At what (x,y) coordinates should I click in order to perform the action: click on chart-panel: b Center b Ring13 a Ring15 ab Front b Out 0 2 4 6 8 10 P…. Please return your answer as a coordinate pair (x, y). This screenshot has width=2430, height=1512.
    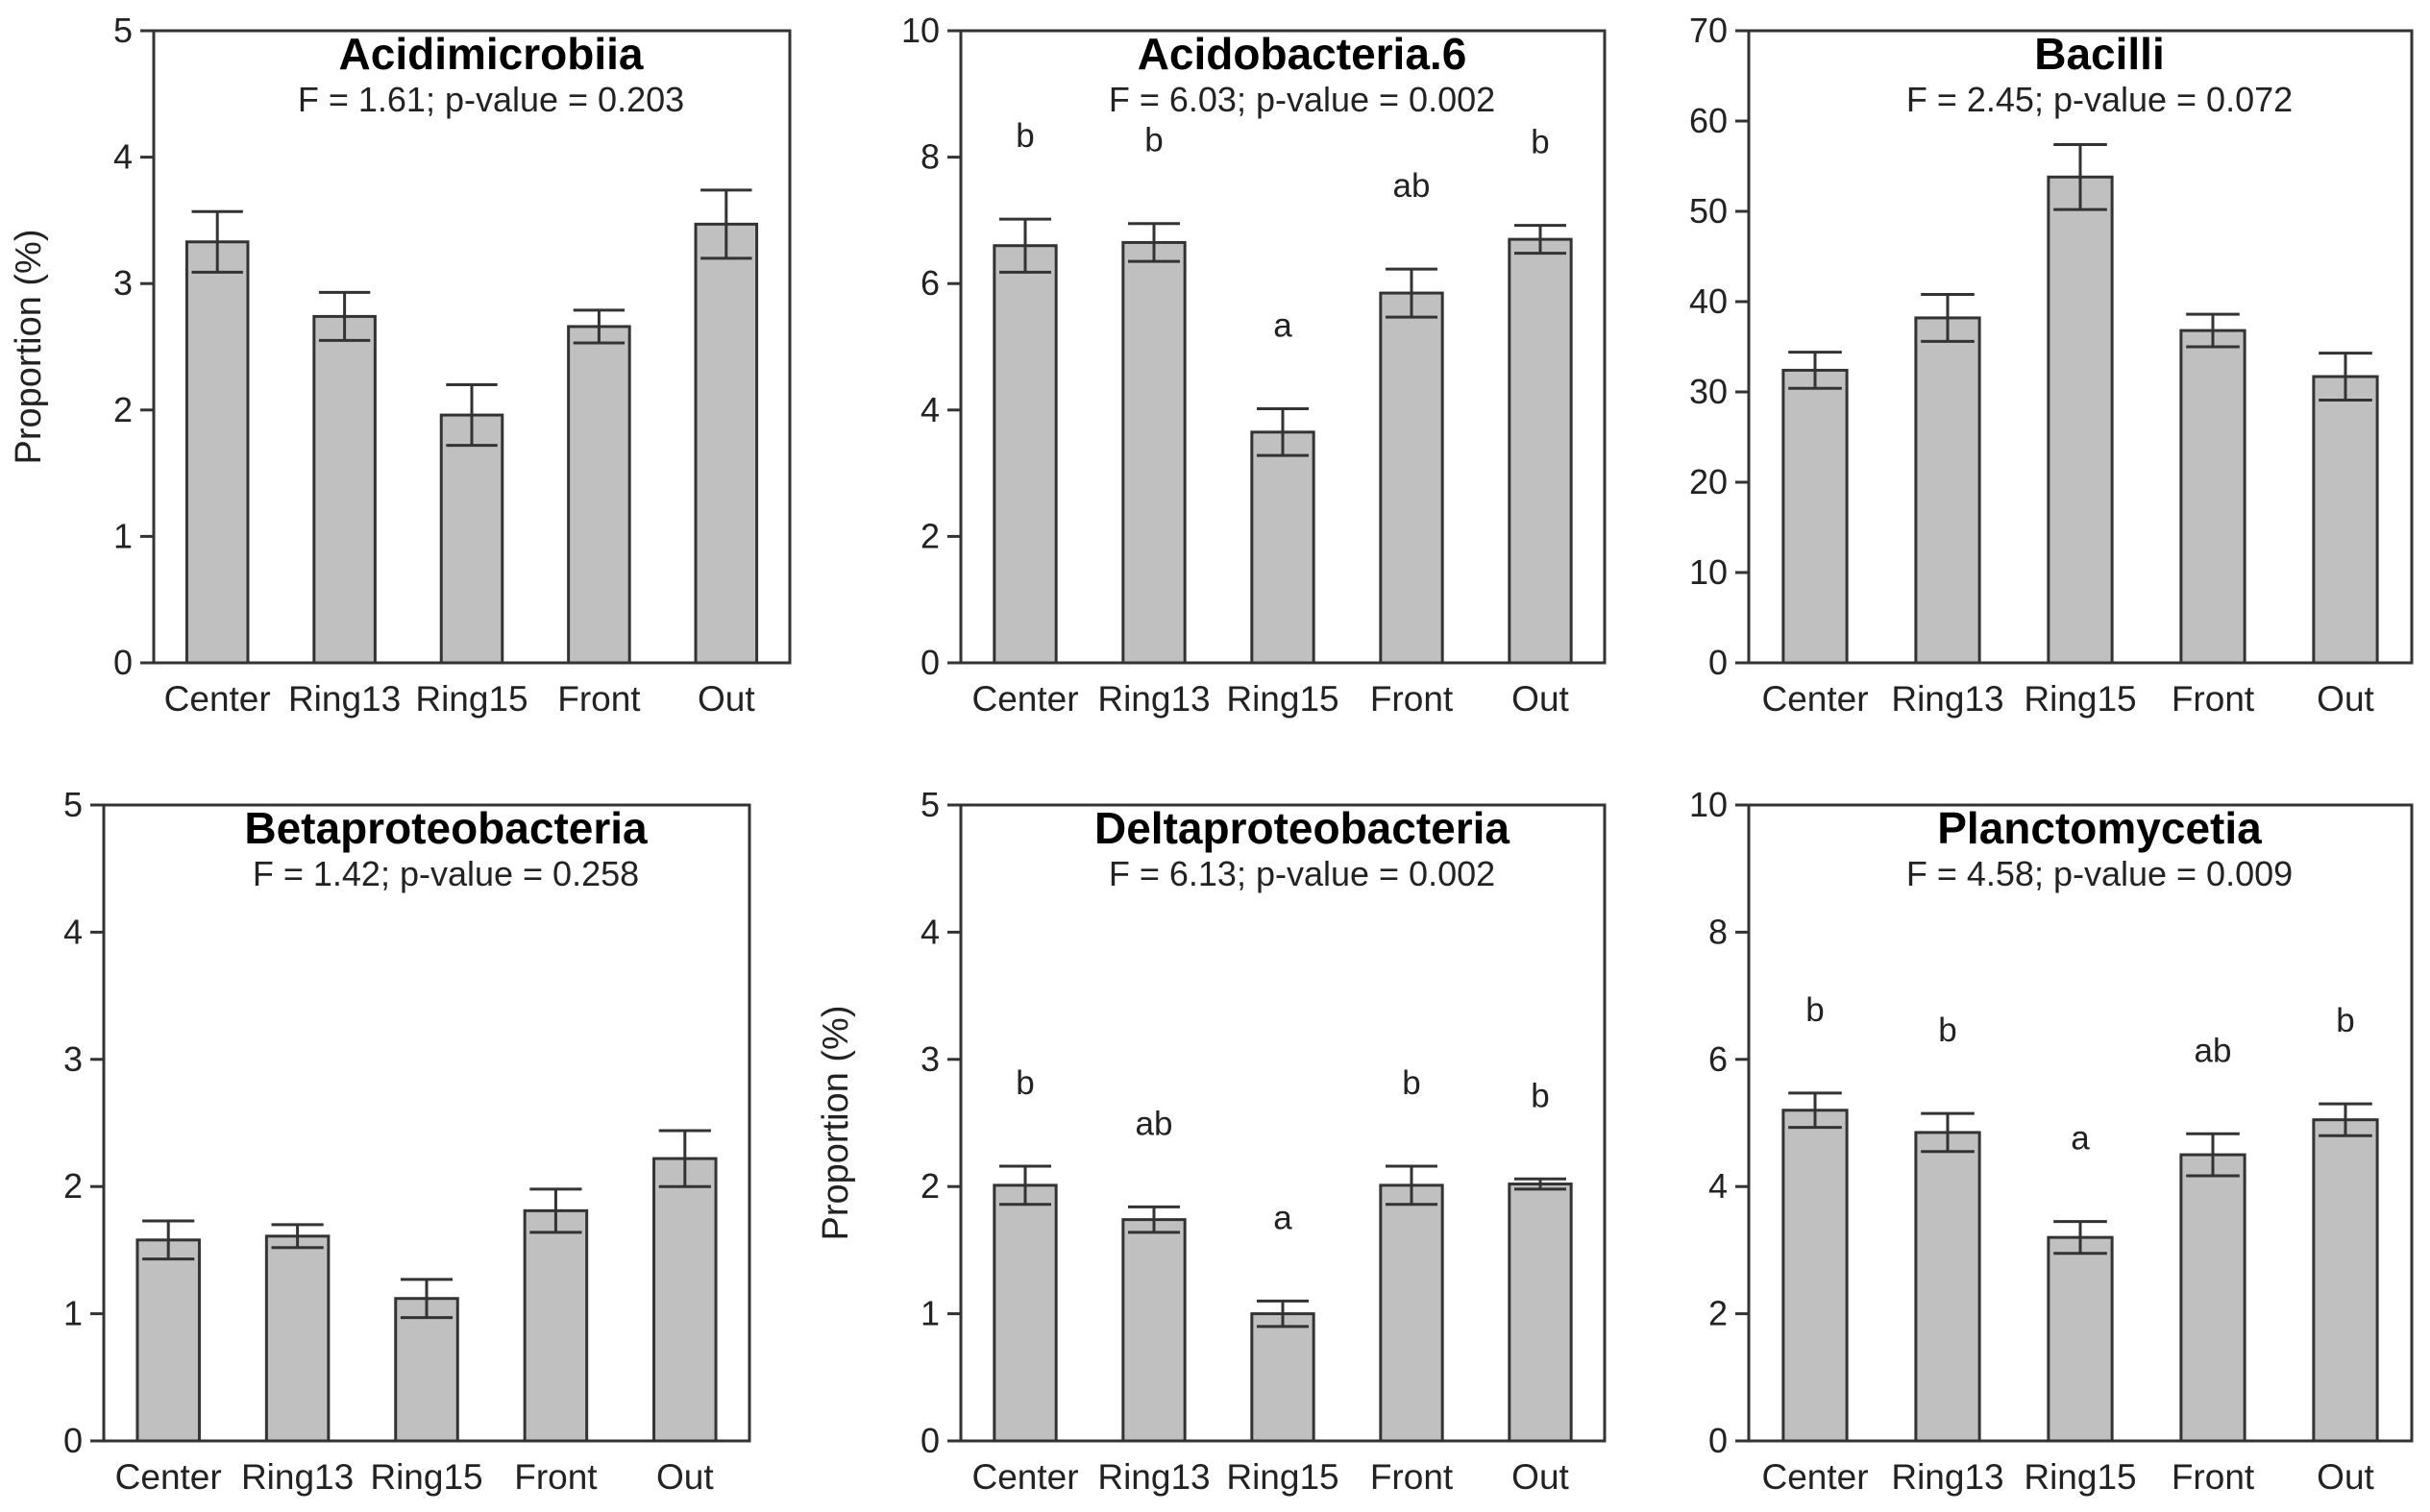
    Looking at the image, I should click on (2052, 1141).